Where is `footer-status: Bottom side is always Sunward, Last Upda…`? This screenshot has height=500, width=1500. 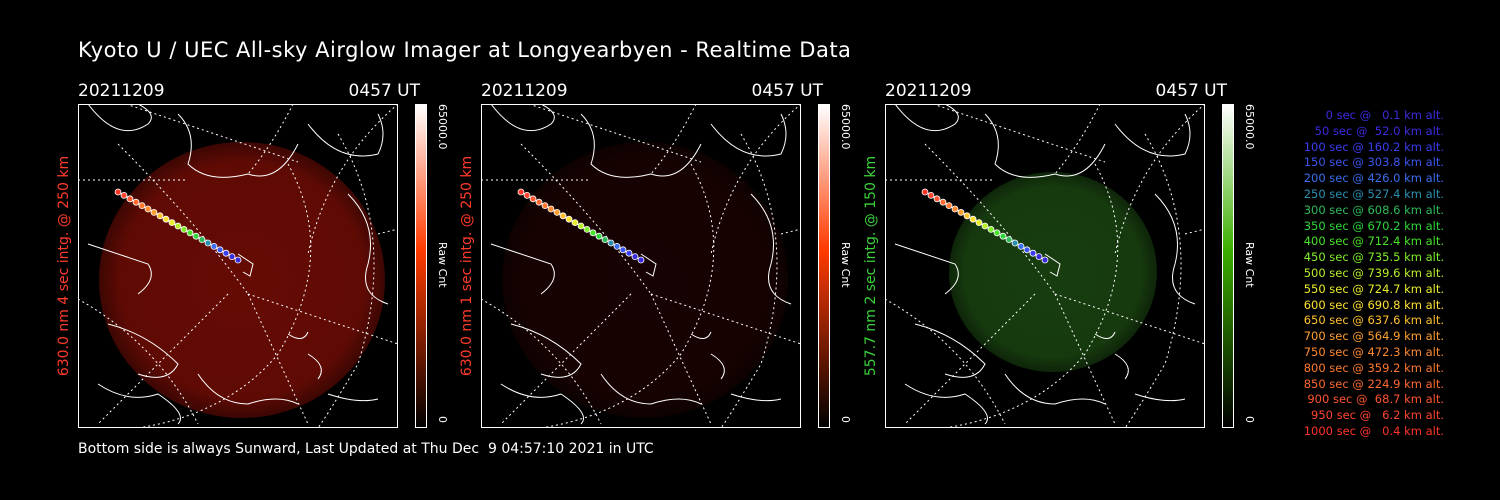 footer-status: Bottom side is always Sunward, Last Upda… is located at coordinates (366, 449).